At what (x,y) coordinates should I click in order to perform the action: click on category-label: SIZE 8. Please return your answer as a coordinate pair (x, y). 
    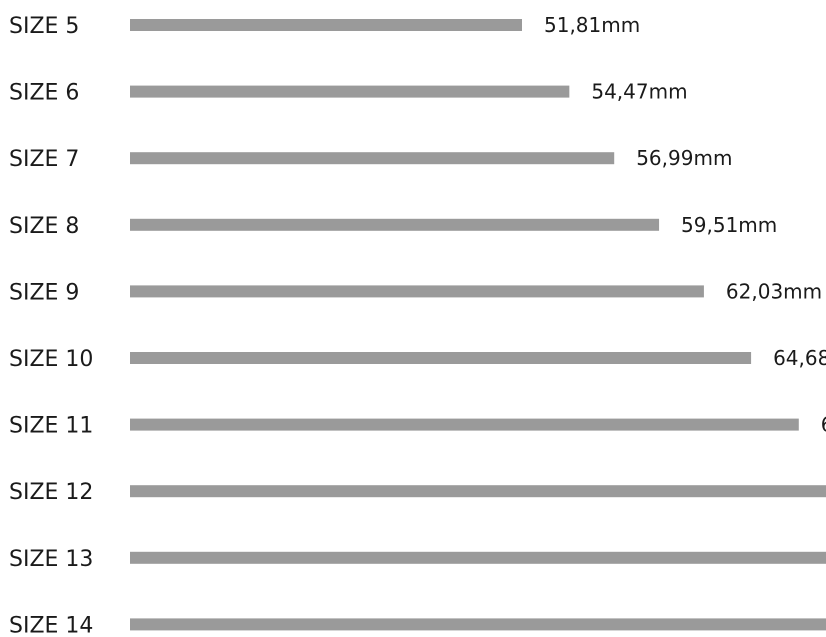
    Looking at the image, I should click on (44, 226).